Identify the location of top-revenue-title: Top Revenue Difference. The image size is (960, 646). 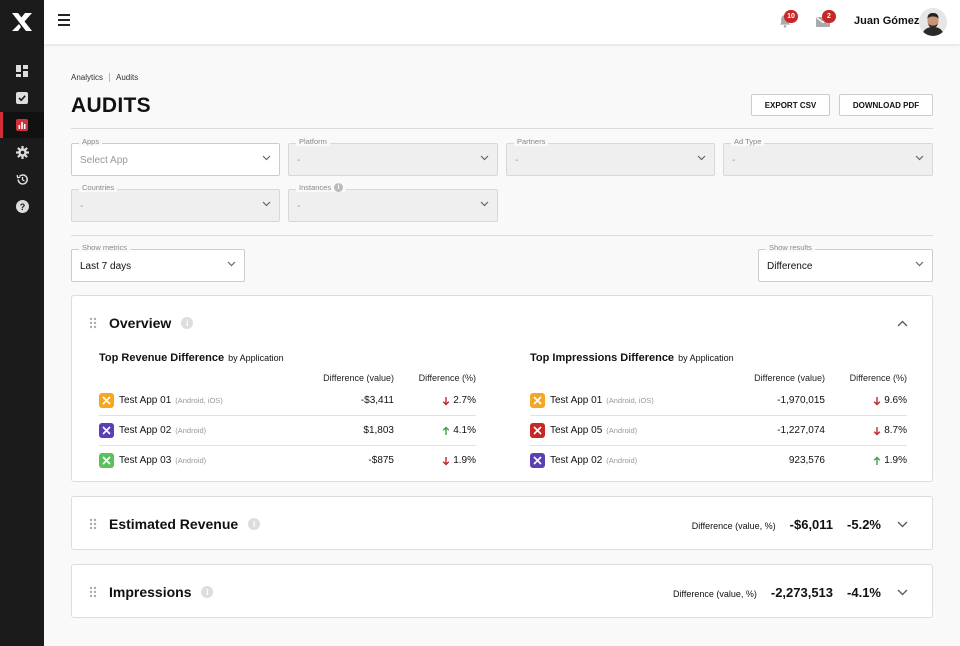
(162, 358).